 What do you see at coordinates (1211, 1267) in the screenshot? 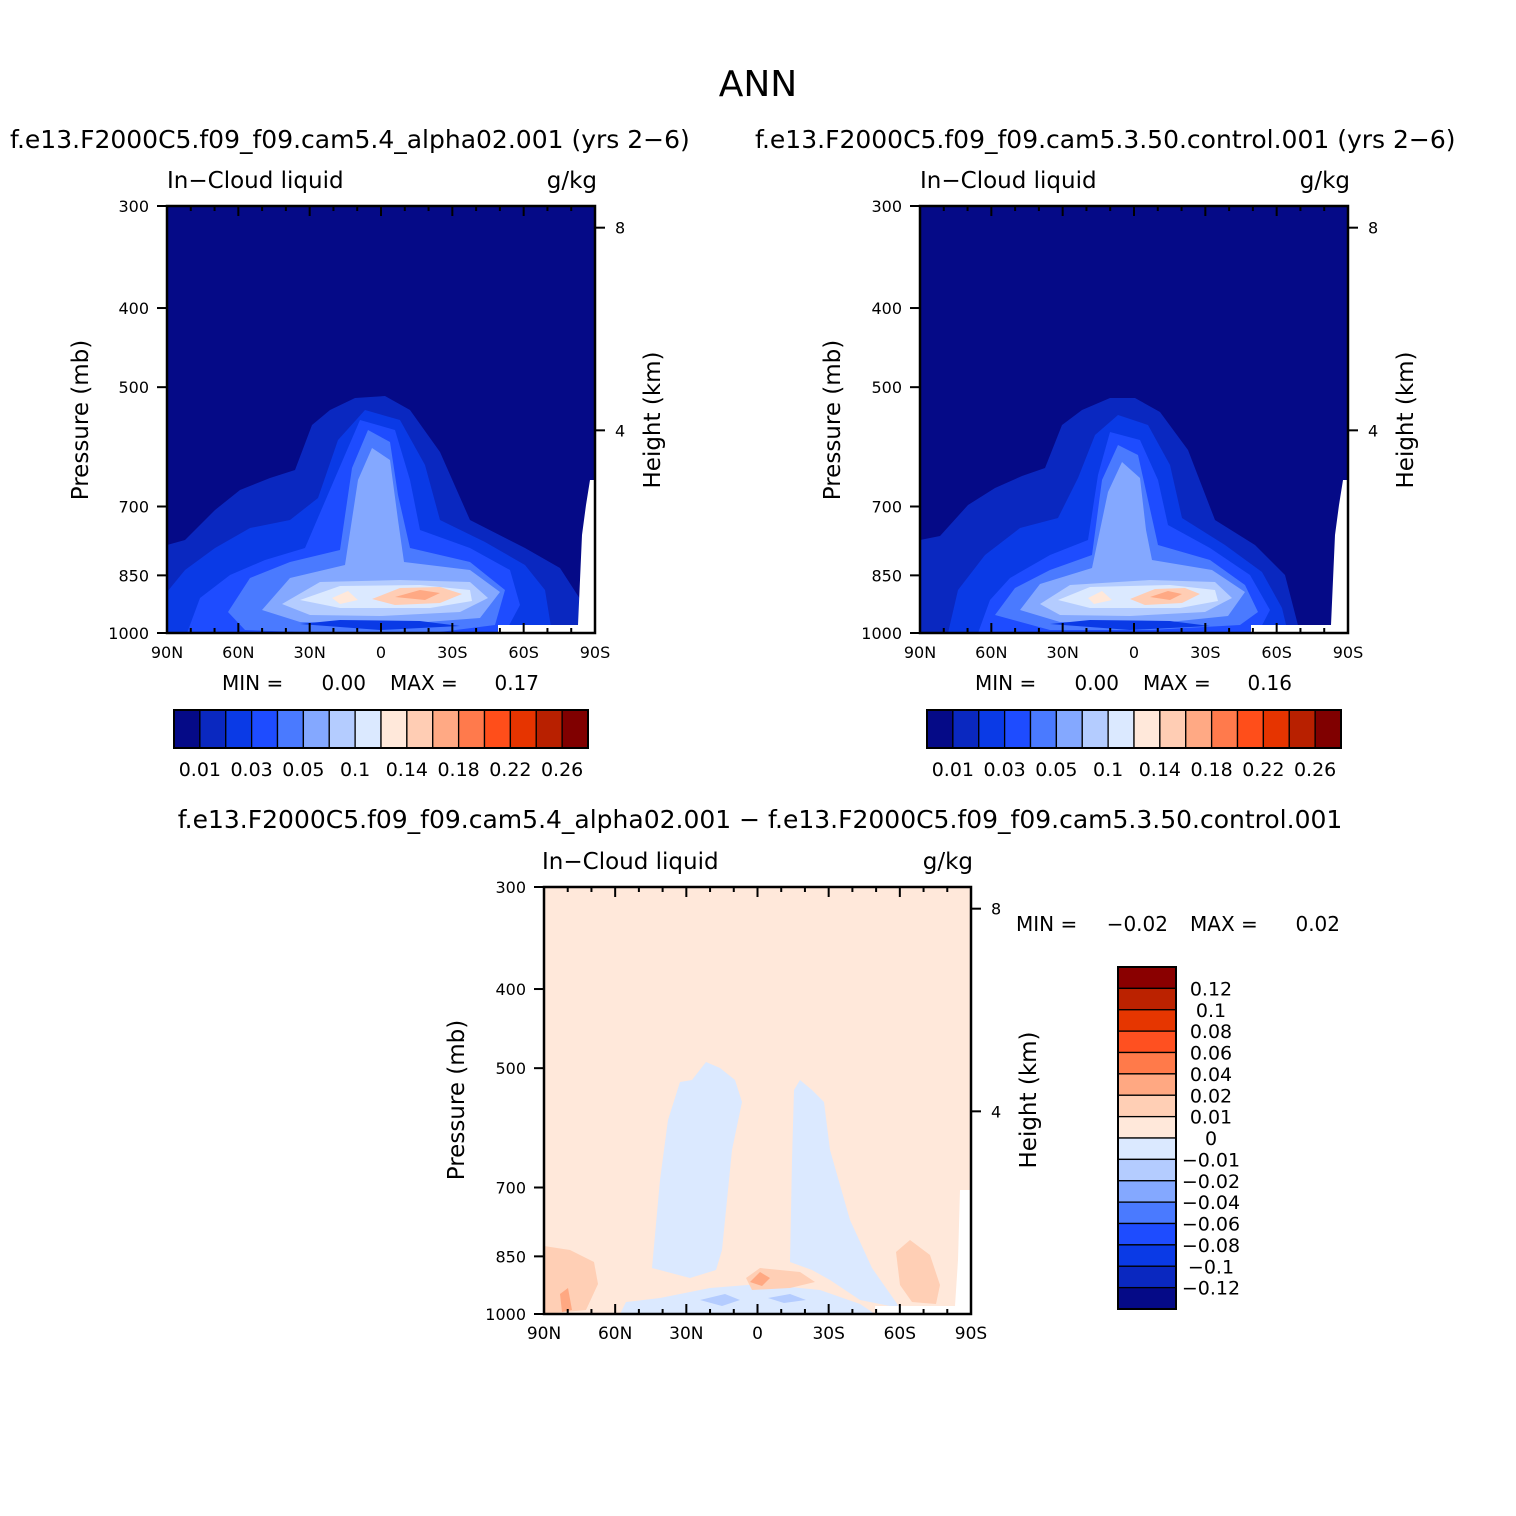
I see `colorbar-tick-label: −0.1` at bounding box center [1211, 1267].